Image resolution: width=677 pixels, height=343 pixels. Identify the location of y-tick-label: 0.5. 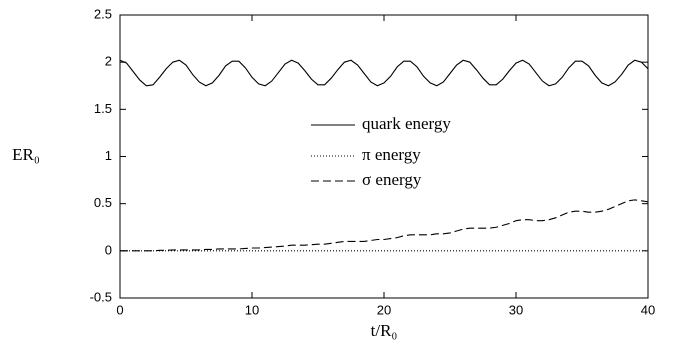
(103, 202).